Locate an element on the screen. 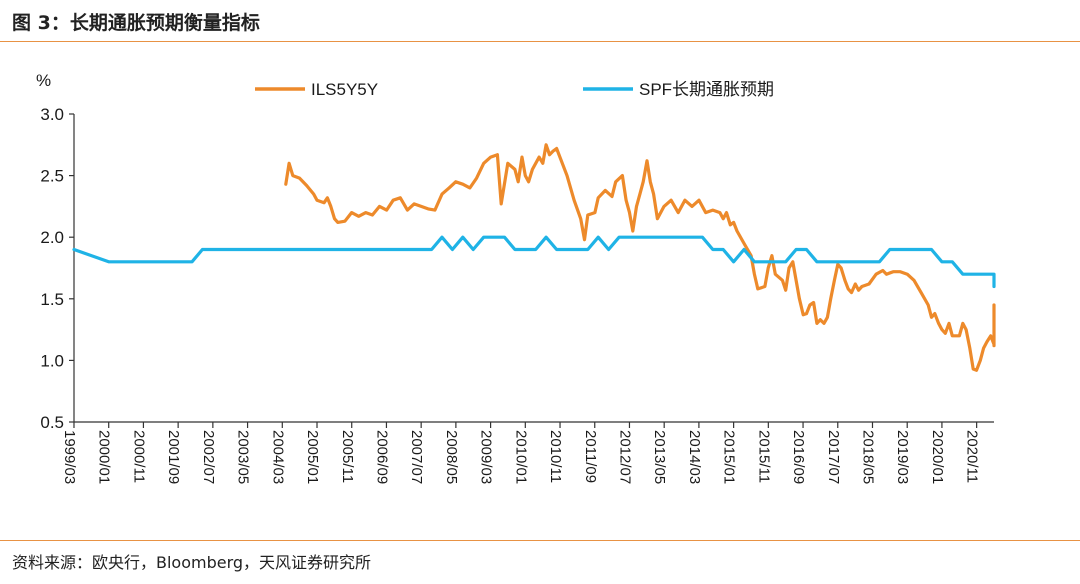  x-tick-label: 2001/09 is located at coordinates (173, 457).